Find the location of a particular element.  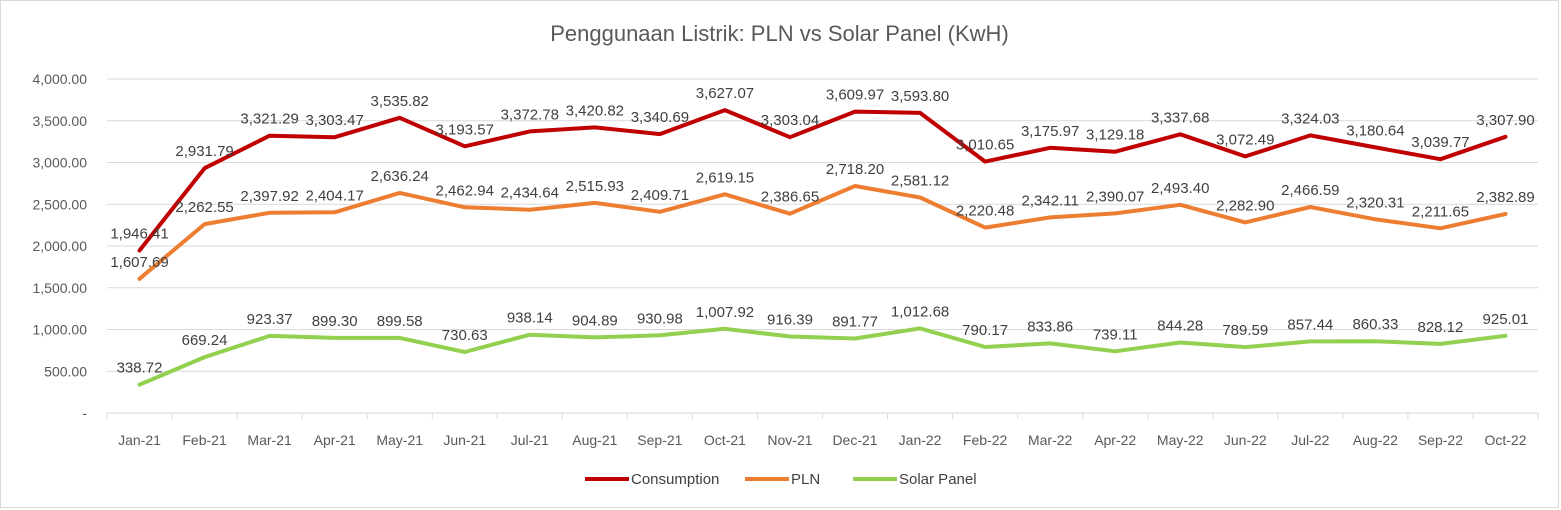

data-label-consumption: 3,039.77 is located at coordinates (1440, 142).